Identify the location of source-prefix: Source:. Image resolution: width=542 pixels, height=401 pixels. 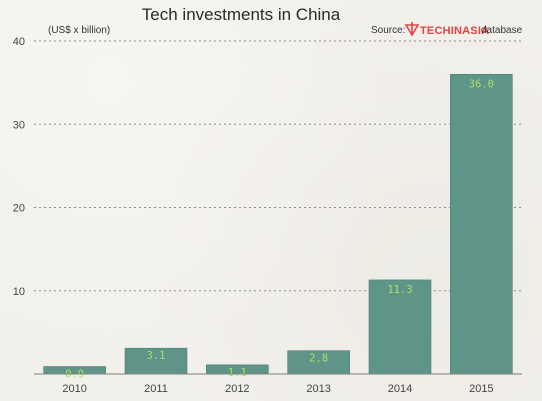
(388, 30).